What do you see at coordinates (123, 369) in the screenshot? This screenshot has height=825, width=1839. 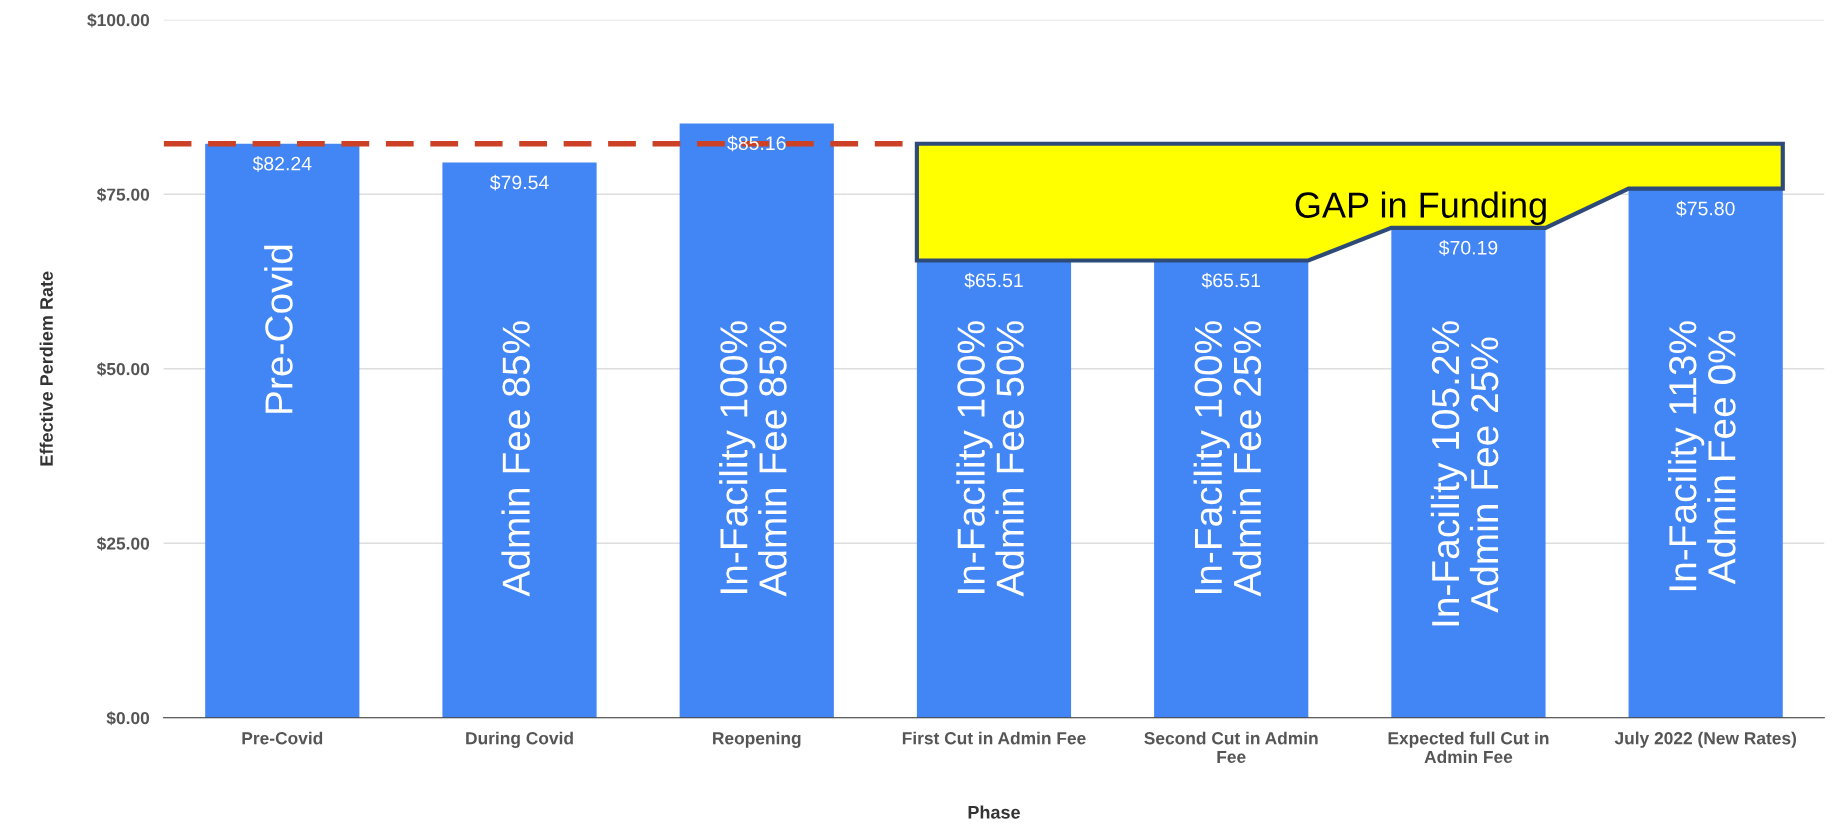 I see `y-tick-label: $50.00` at bounding box center [123, 369].